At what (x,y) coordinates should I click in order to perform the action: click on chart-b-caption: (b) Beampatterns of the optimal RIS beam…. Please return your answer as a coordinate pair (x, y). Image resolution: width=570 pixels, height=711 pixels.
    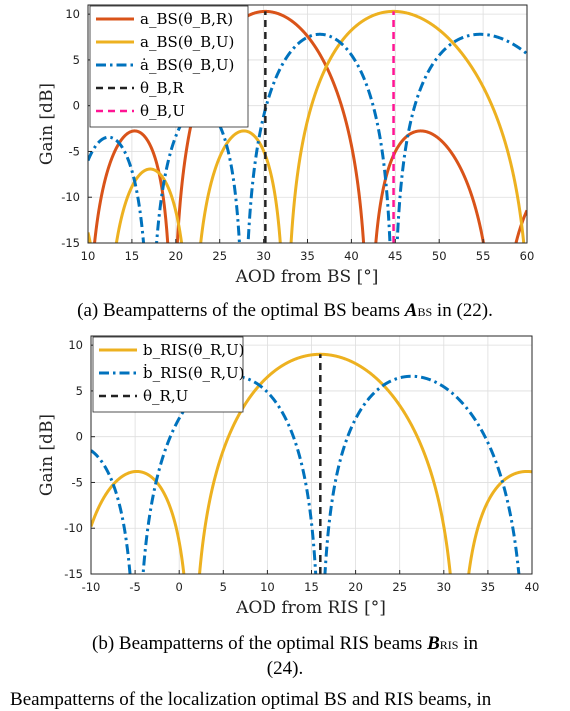
    Looking at the image, I should click on (285, 656).